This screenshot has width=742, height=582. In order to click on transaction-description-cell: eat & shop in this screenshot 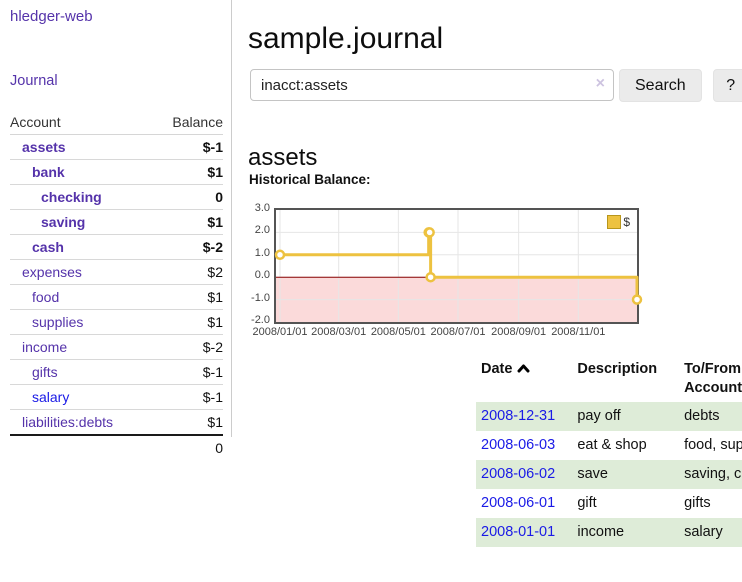, I will do `click(612, 445)`.